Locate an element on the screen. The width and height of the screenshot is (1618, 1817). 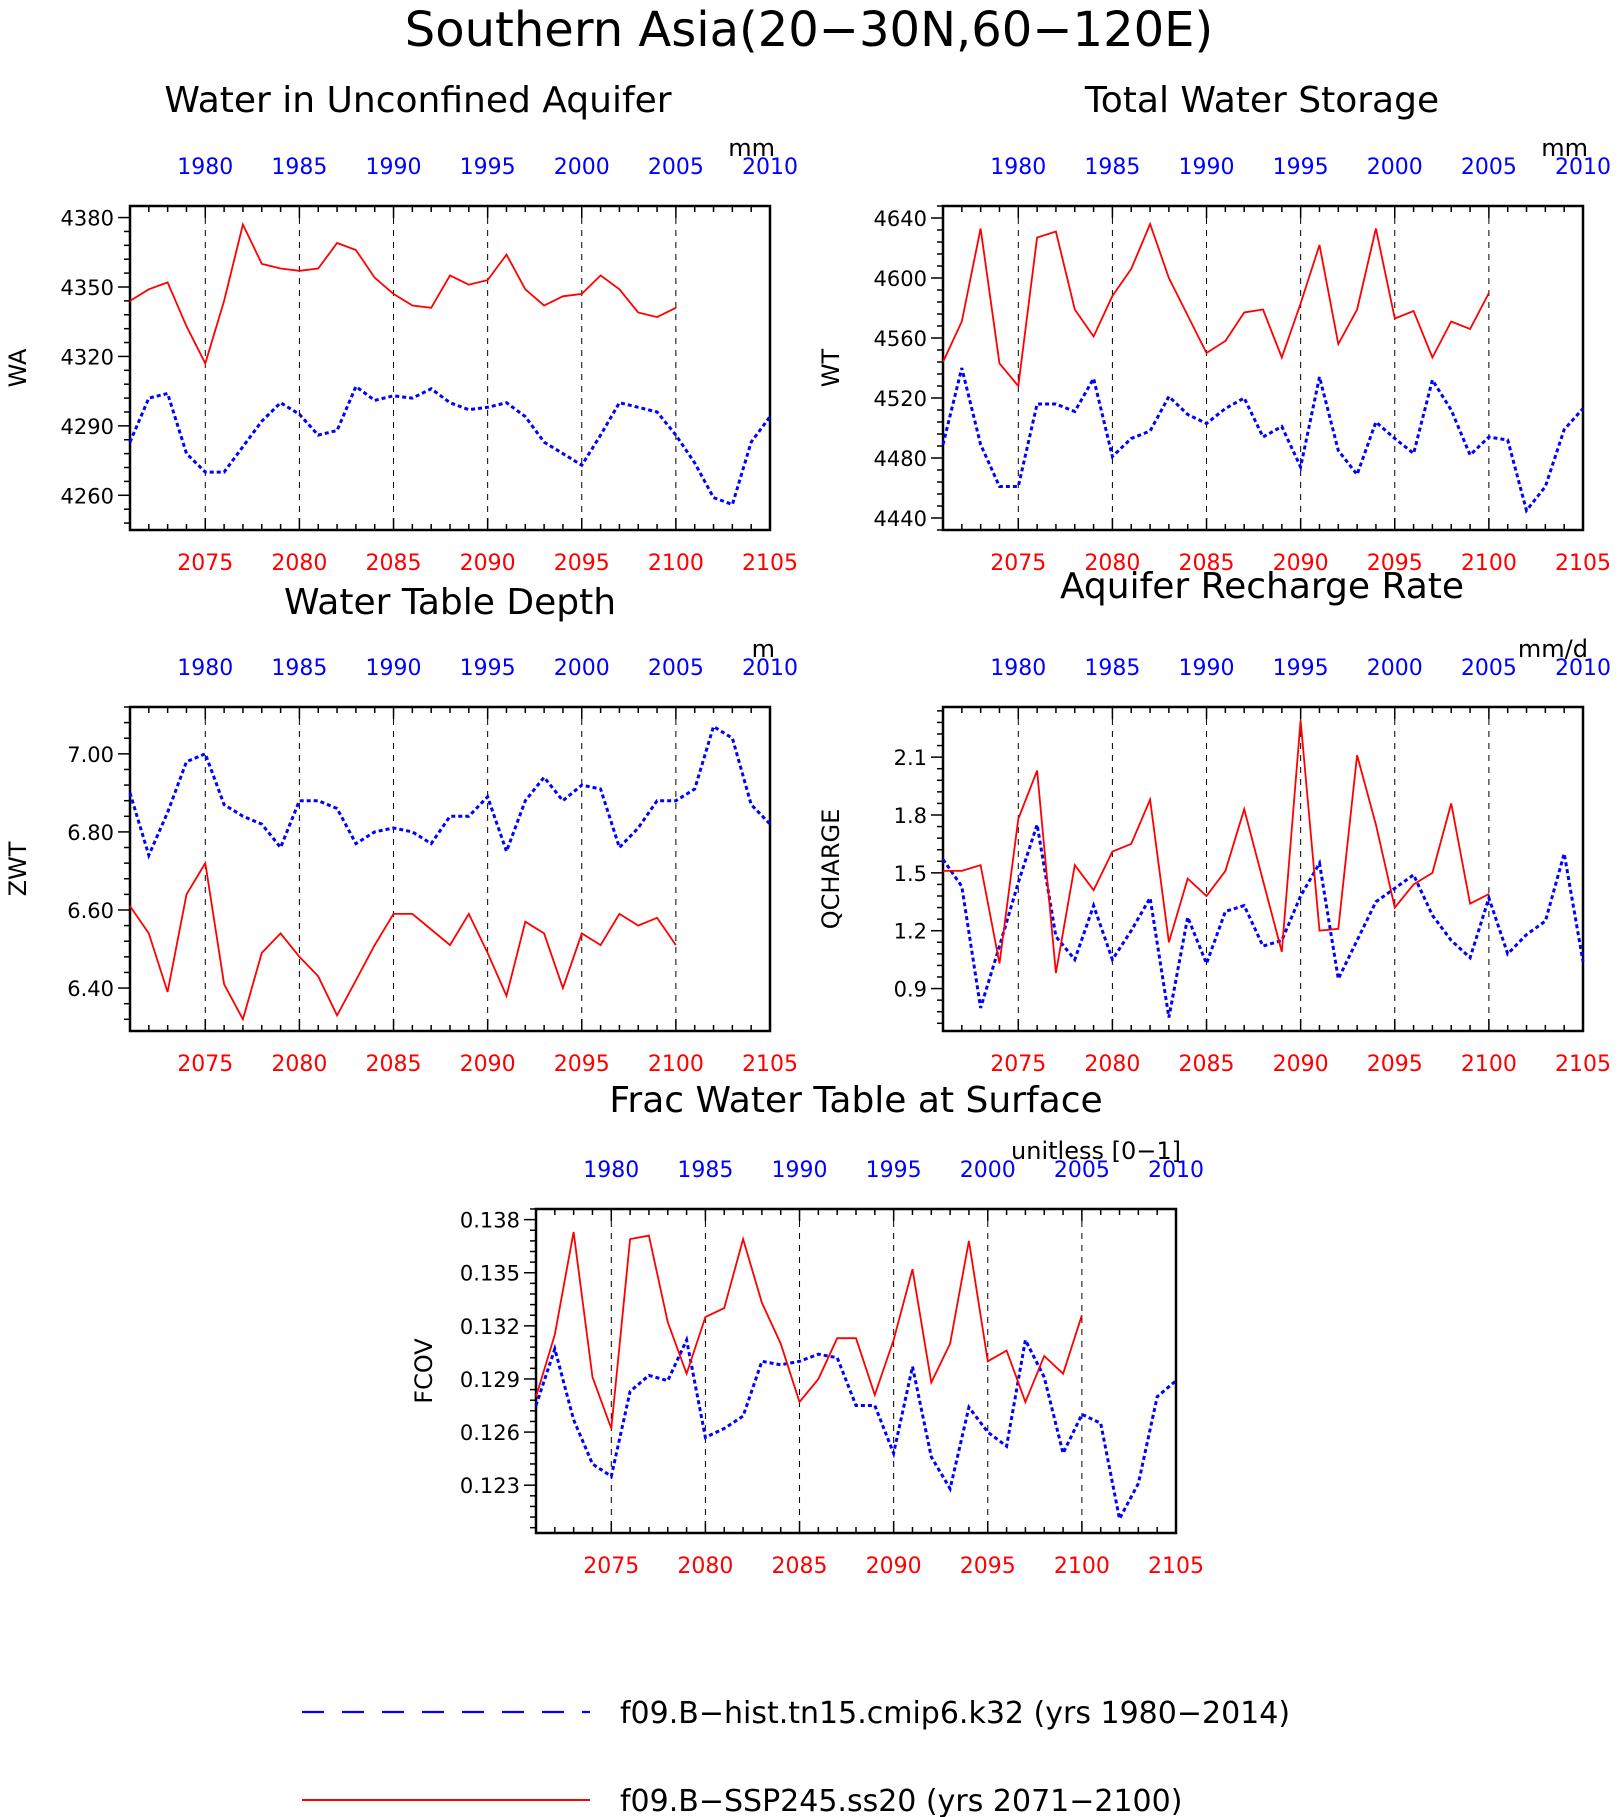
panel-title: Total Water Storage is located at coordinates (1261, 100).